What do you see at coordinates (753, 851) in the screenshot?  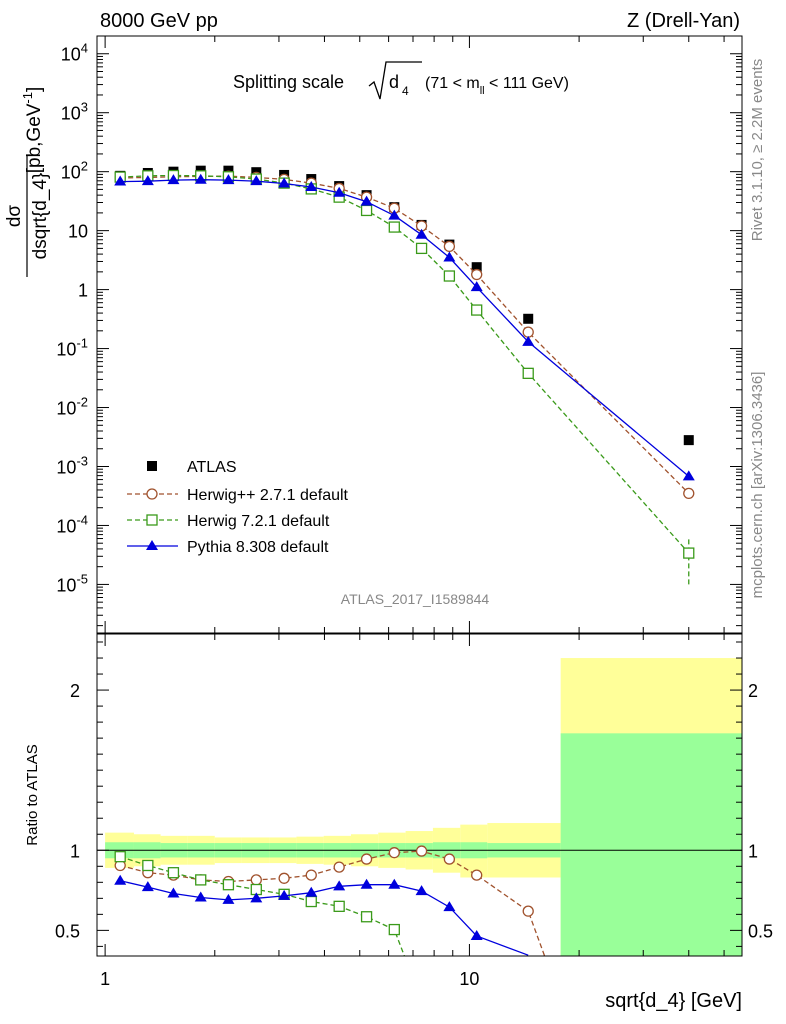 I see `ratio-y-tick-label-right: 1` at bounding box center [753, 851].